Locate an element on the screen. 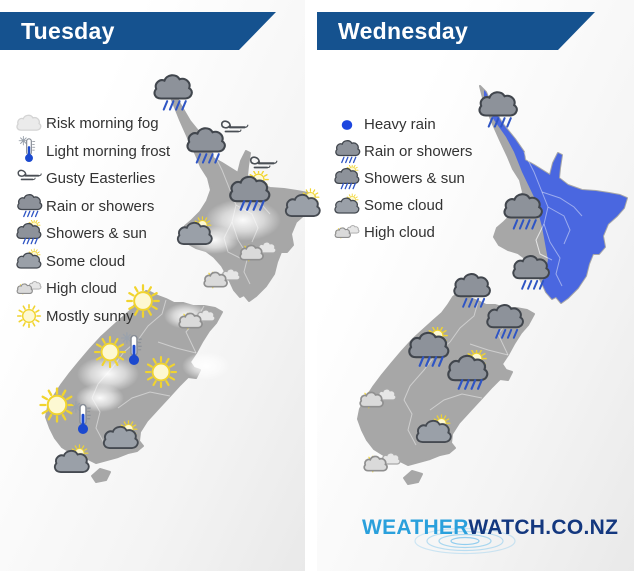 This screenshot has width=634, height=571. banner-wednesday: Wednesday is located at coordinates (456, 31).